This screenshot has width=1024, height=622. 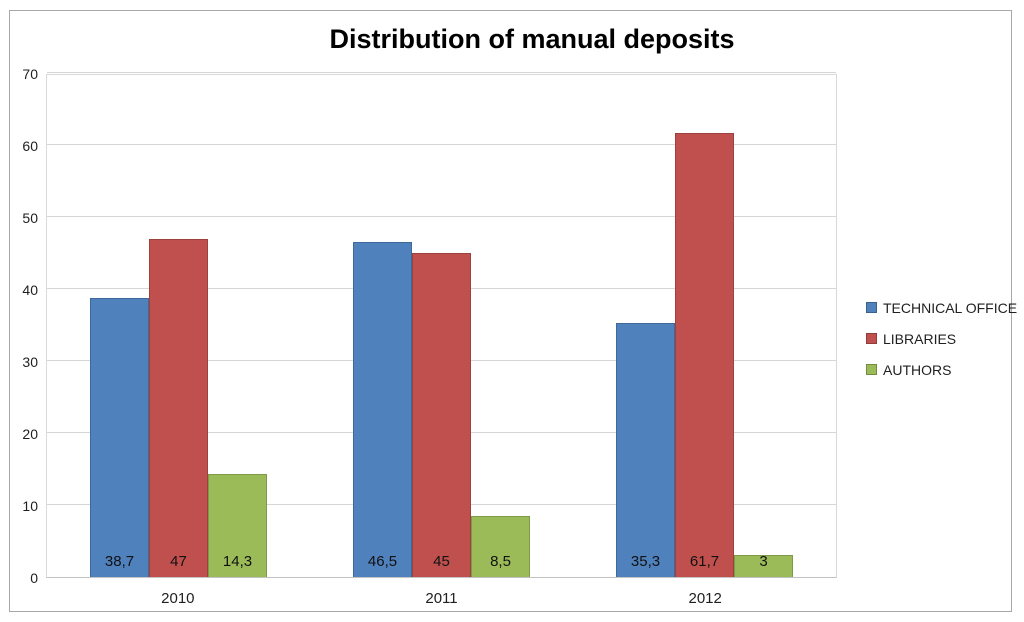 What do you see at coordinates (30, 74) in the screenshot?
I see `y-tick-label-70: 70` at bounding box center [30, 74].